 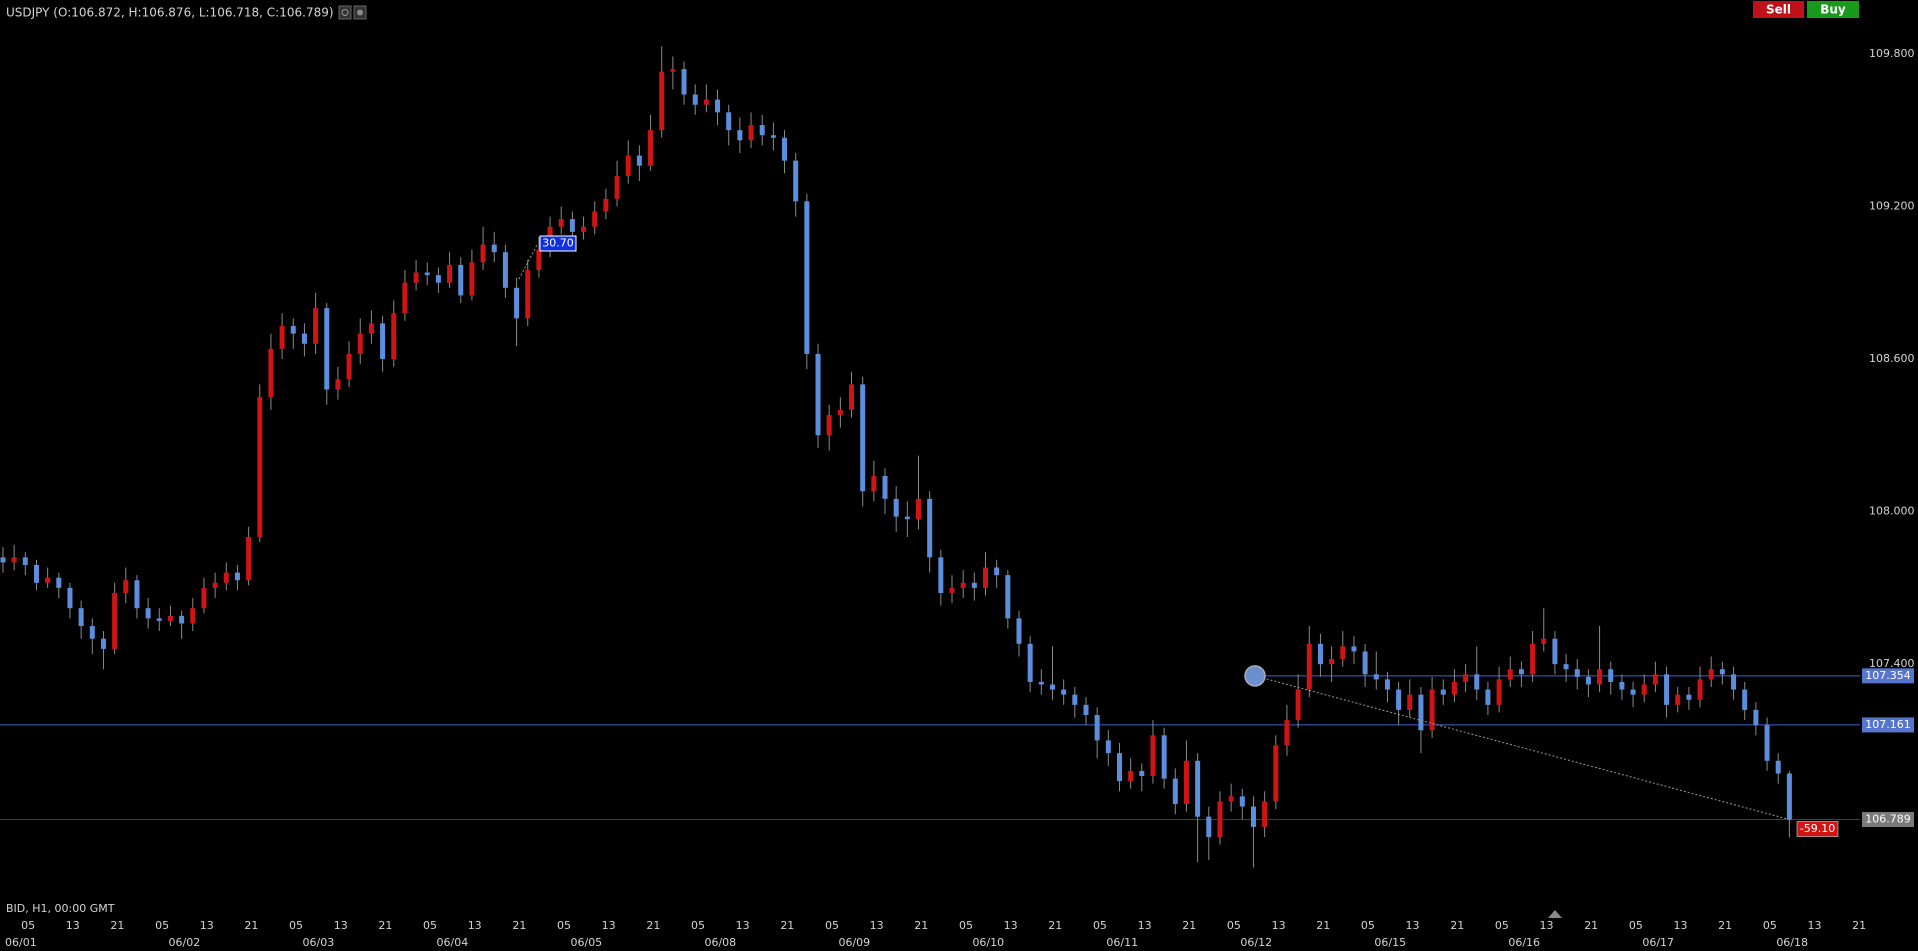 What do you see at coordinates (1524, 942) in the screenshot?
I see `x-date-label: 06/16` at bounding box center [1524, 942].